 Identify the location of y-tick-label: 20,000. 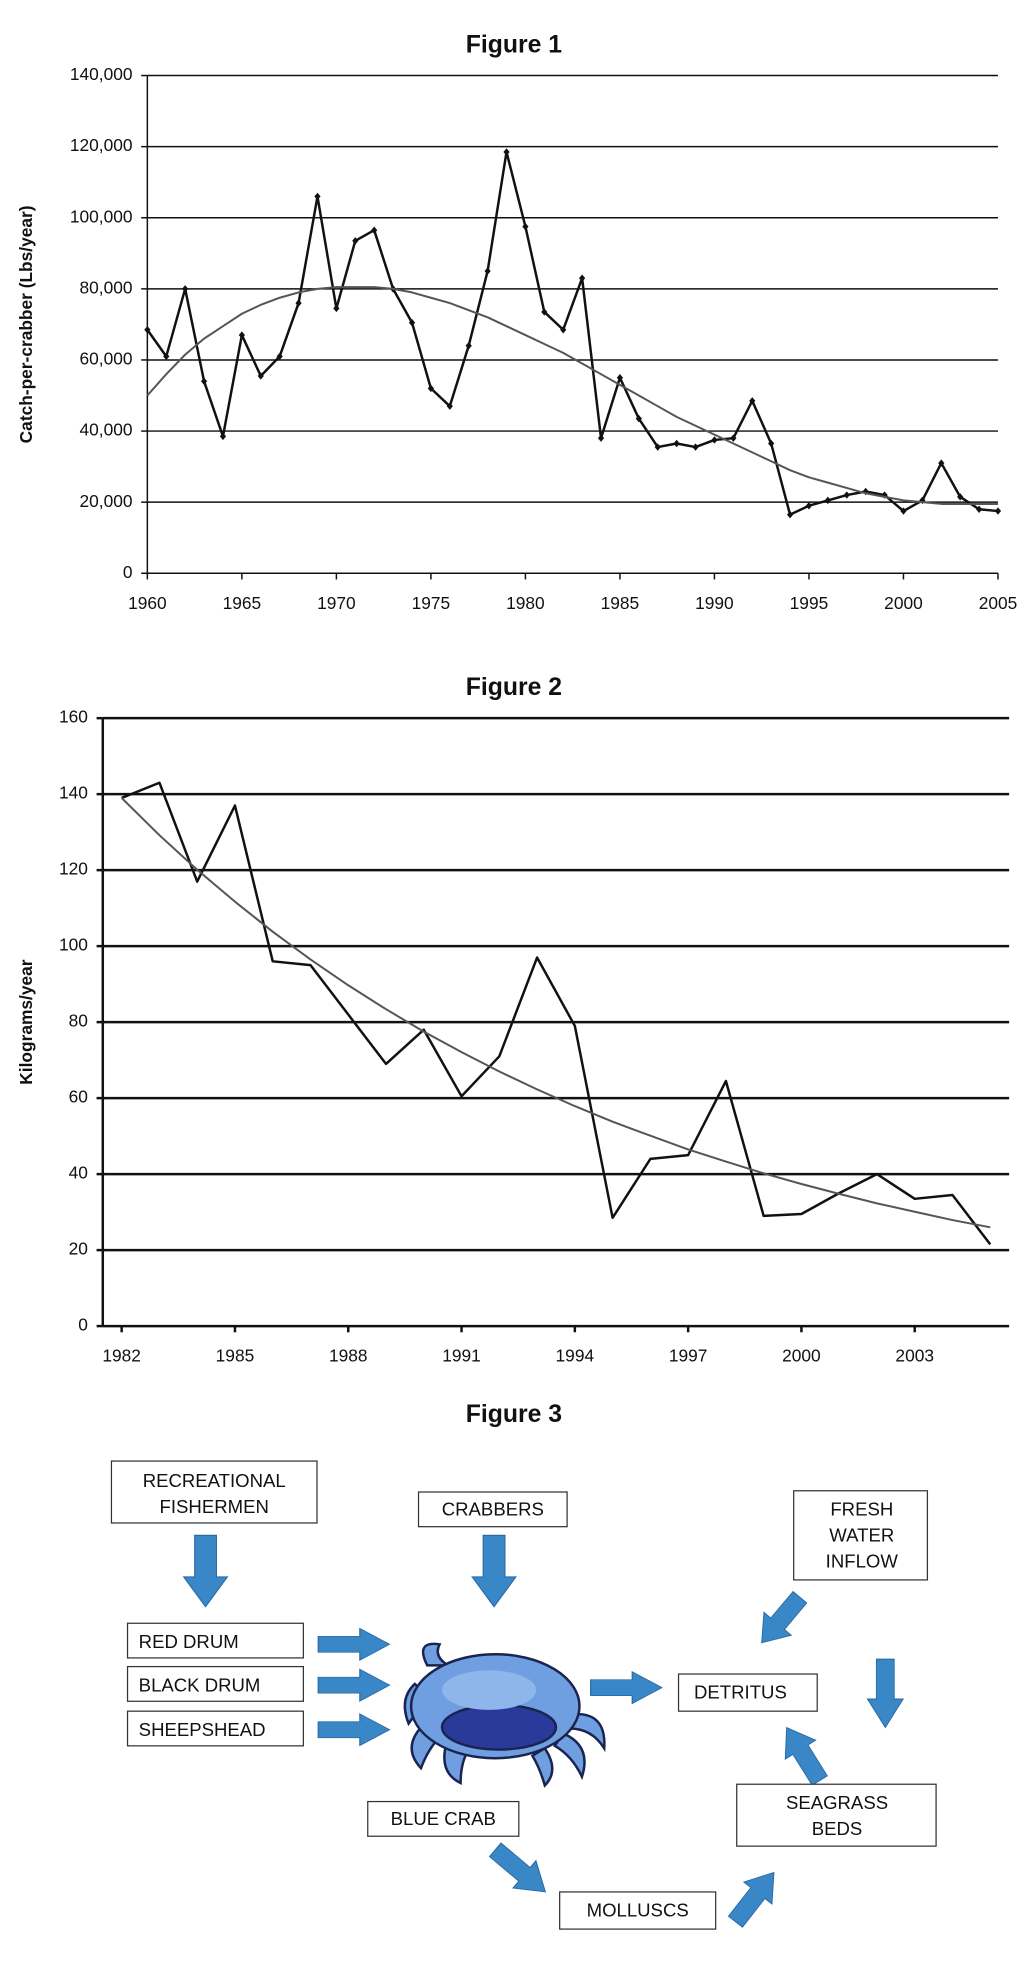
(105, 501).